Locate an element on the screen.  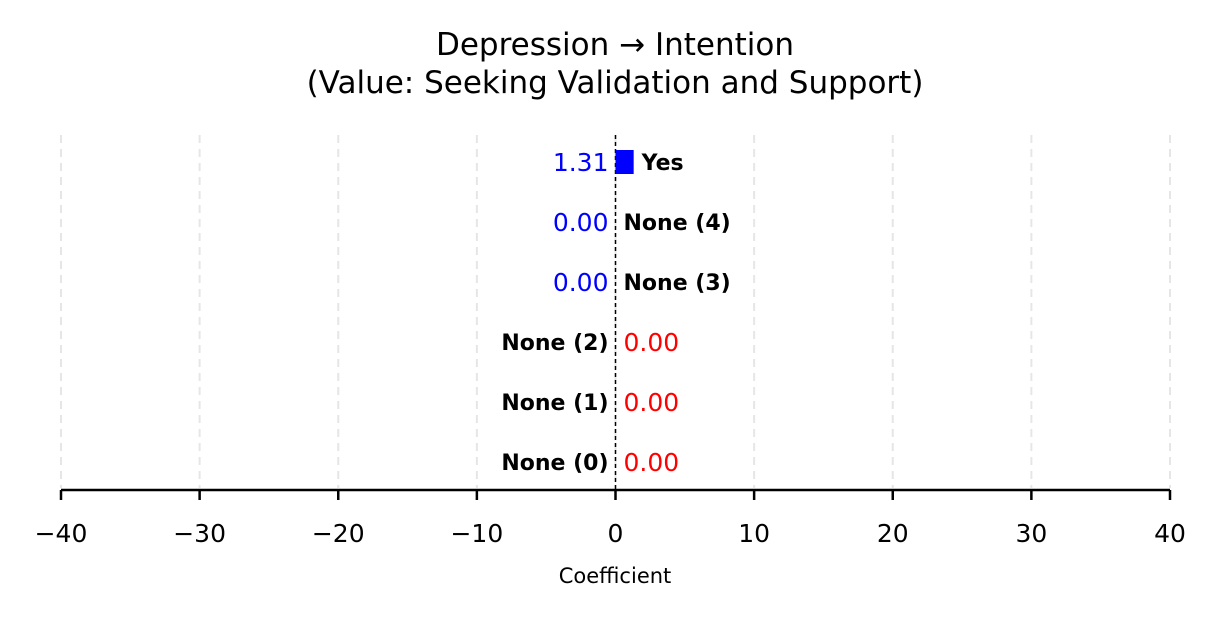
category-label: Yes is located at coordinates (662, 163).